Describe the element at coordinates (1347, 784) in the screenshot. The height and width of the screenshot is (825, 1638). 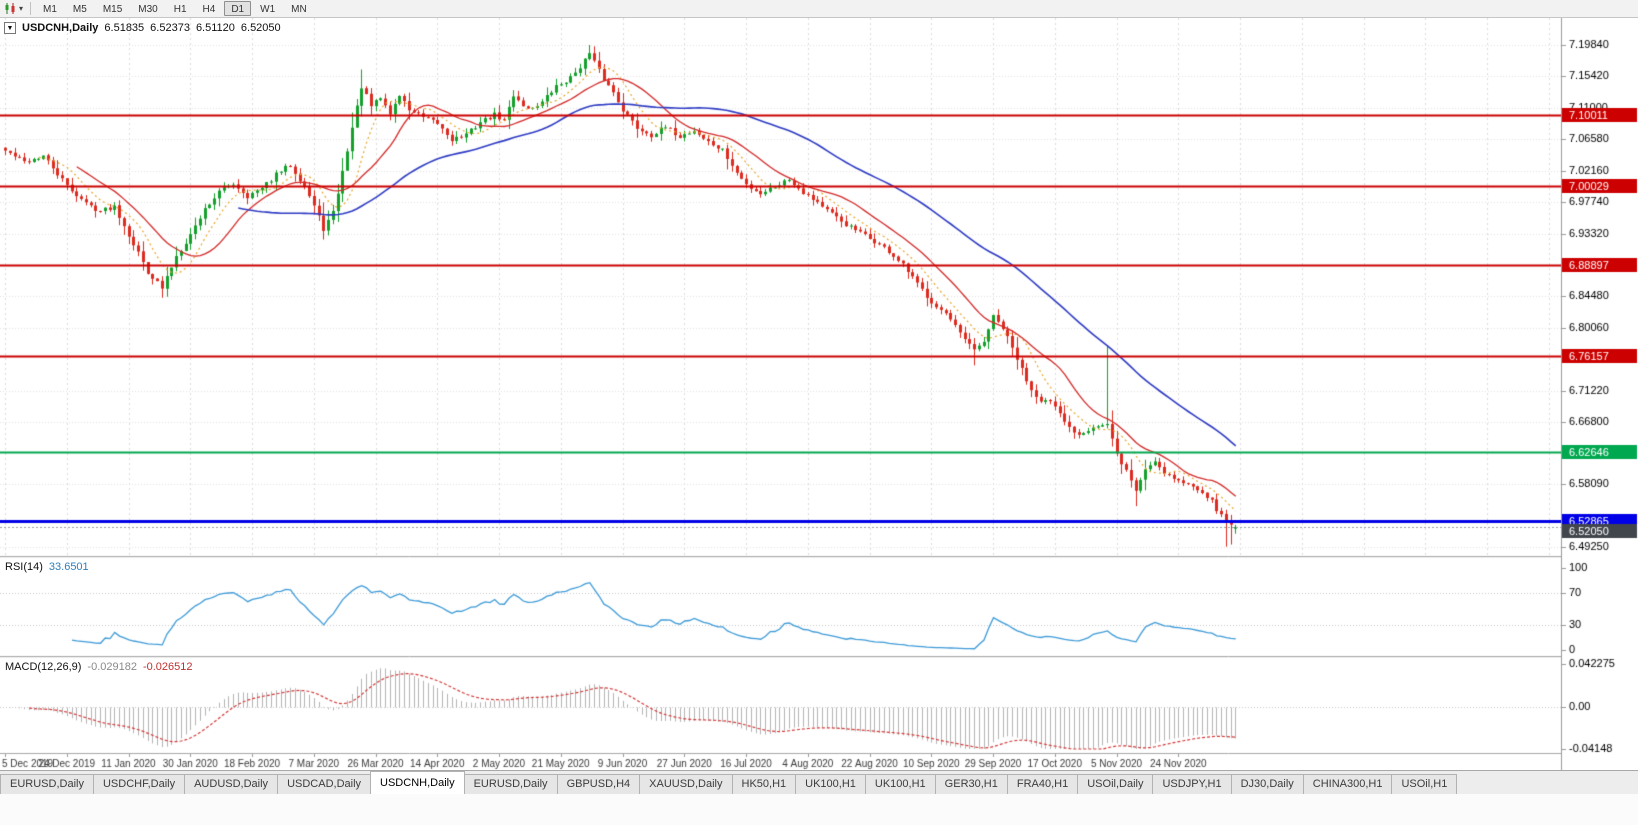
I see `tab-china300-h1: CHINA300,H1` at that location.